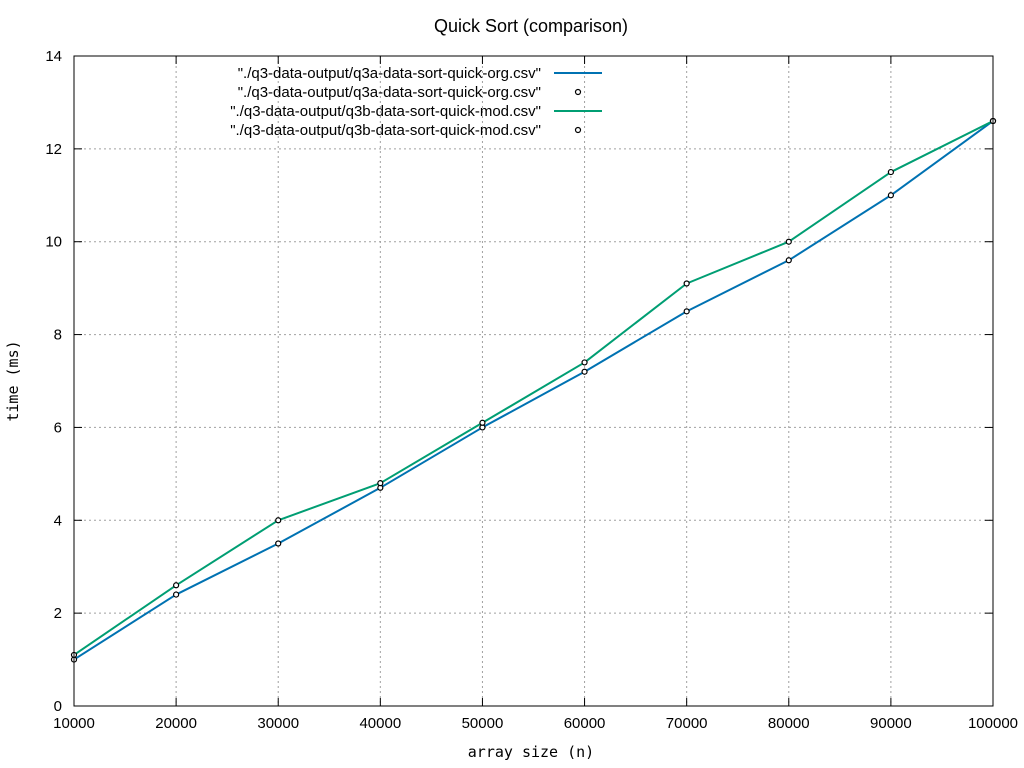 This screenshot has height=768, width=1024. I want to click on x-tick-label: 10000, so click(74, 723).